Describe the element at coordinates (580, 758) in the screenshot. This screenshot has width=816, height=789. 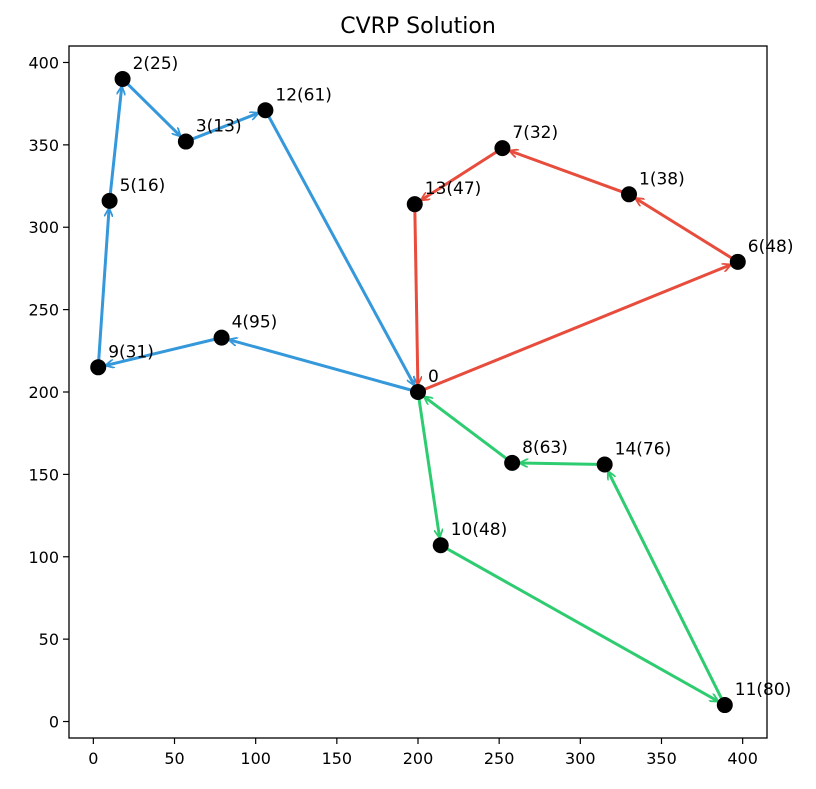
I see `x-tick-label: 300` at that location.